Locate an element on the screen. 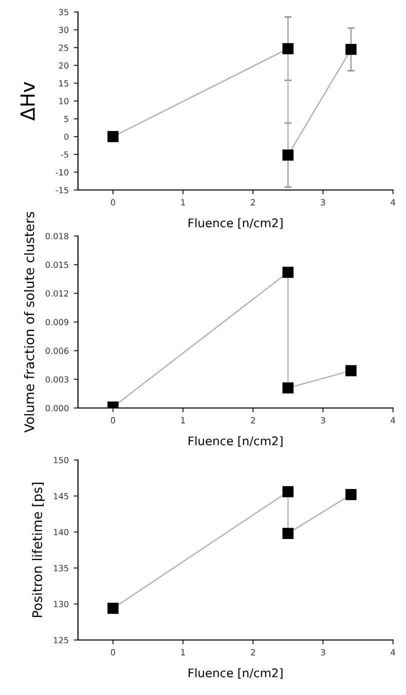 The height and width of the screenshot is (695, 406). y-axis-title: ΔHv is located at coordinates (27, 101).